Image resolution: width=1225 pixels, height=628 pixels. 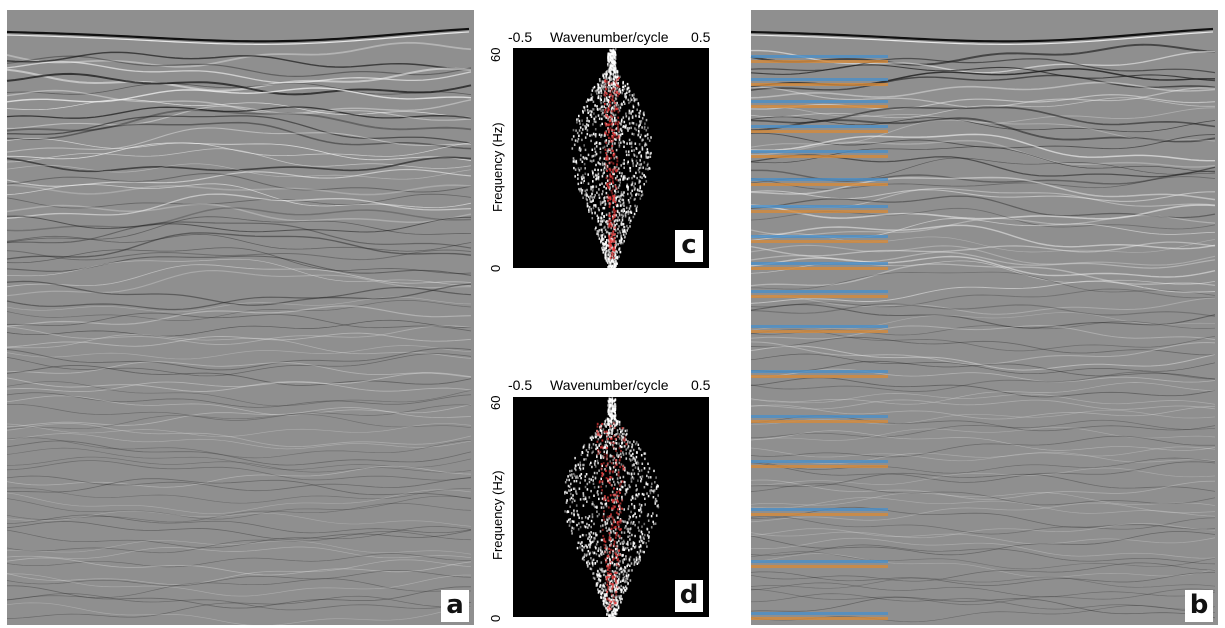 What do you see at coordinates (609, 385) in the screenshot?
I see `spectrum-d-x-title: Wavenumber/cycle` at bounding box center [609, 385].